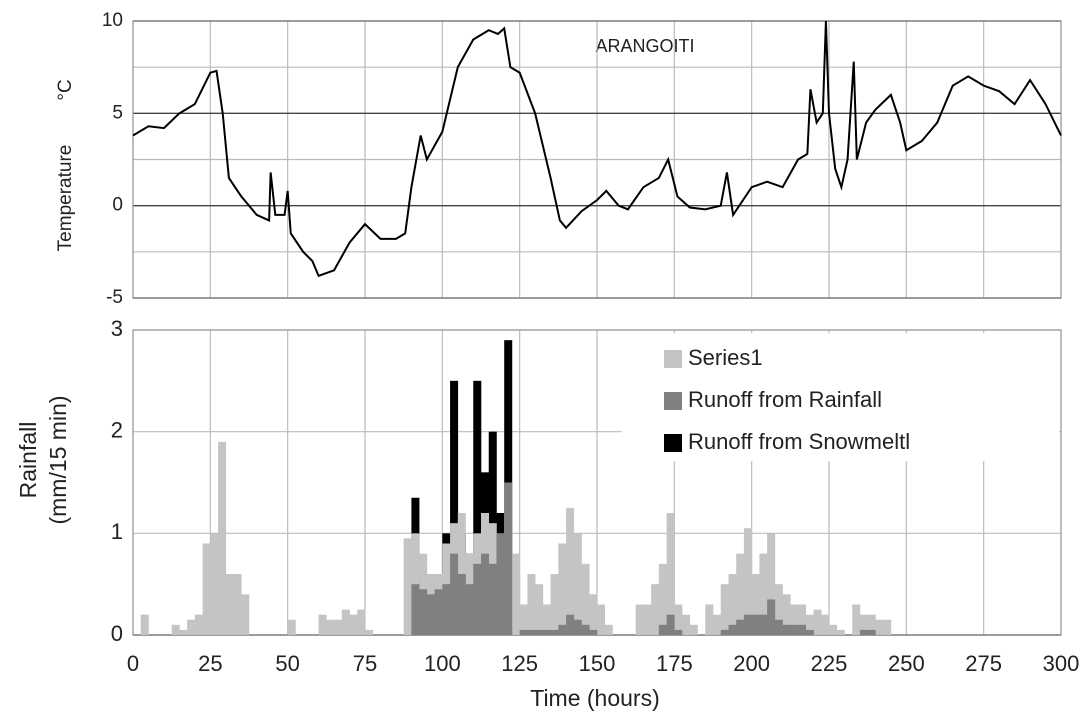 The height and width of the screenshot is (720, 1088). Describe the element at coordinates (595, 698) in the screenshot. I see `x-axis-label: Time (hours)` at that location.